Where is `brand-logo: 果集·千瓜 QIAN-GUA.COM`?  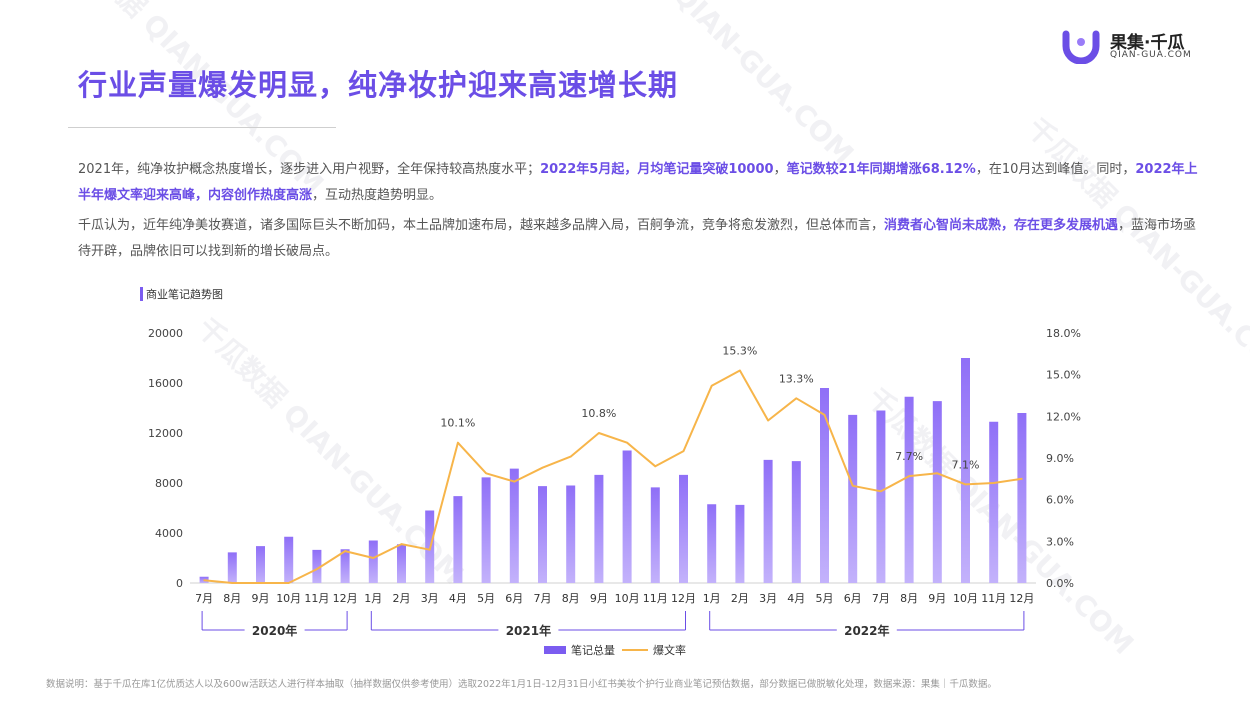
brand-logo: 果集·千瓜 QIAN-GUA.COM is located at coordinates (1140, 46).